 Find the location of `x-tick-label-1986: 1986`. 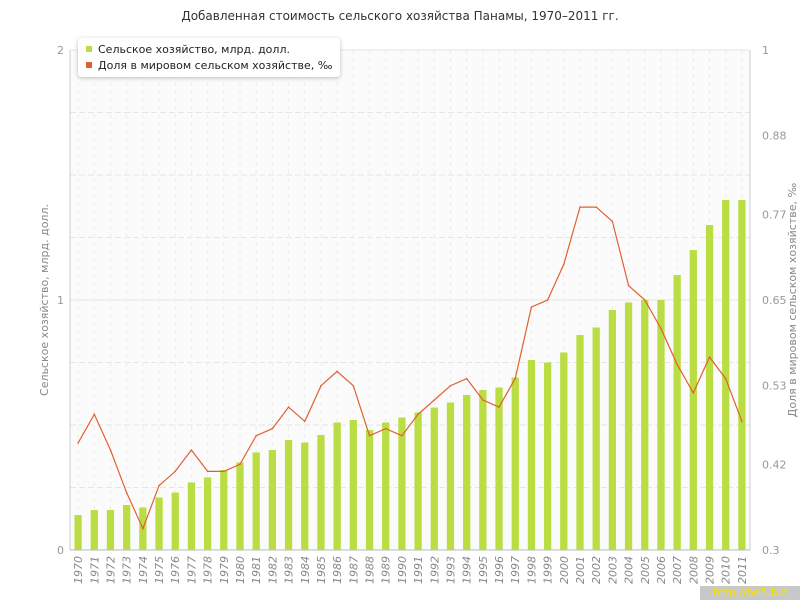

x-tick-label-1986: 1986 is located at coordinates (337, 570).